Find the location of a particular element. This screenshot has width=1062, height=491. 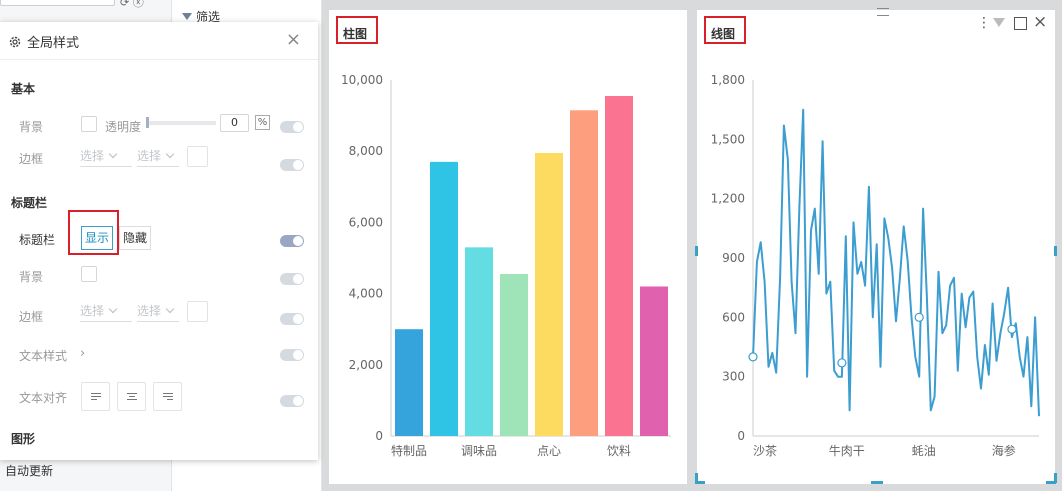

y-tick-label: 10,000 is located at coordinates (362, 80).